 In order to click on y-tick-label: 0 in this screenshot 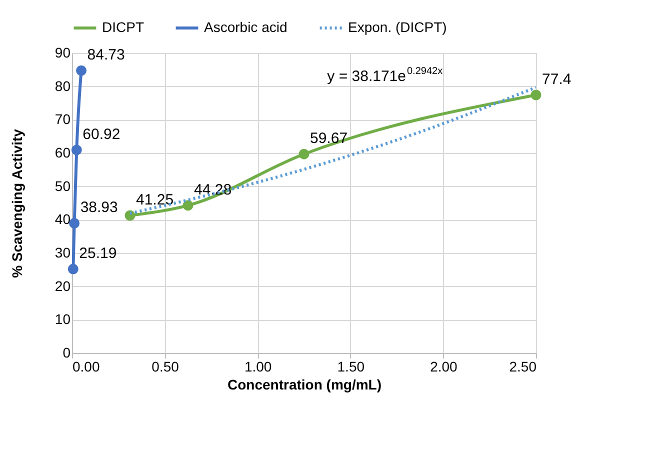, I will do `click(66, 352)`.